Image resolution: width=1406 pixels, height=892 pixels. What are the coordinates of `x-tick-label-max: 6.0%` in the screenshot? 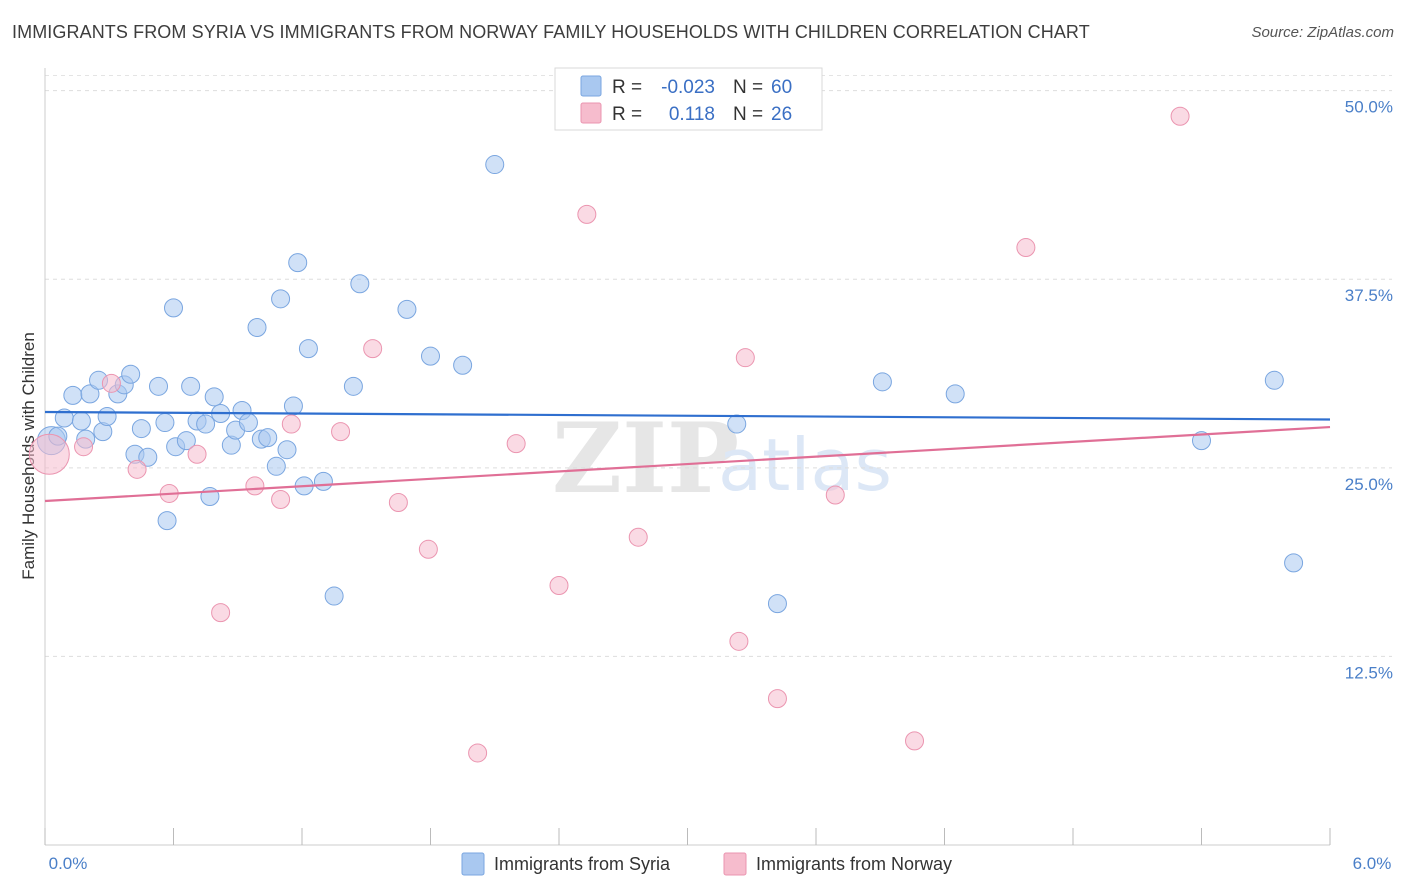 It's located at (1372, 863).